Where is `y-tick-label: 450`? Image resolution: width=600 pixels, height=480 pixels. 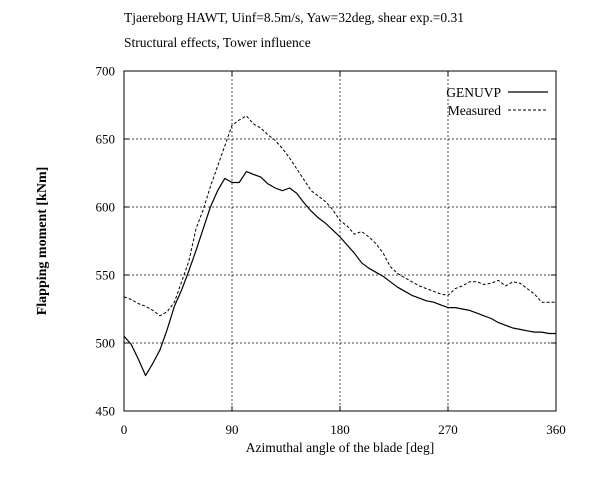
y-tick-label: 450 is located at coordinates (106, 411).